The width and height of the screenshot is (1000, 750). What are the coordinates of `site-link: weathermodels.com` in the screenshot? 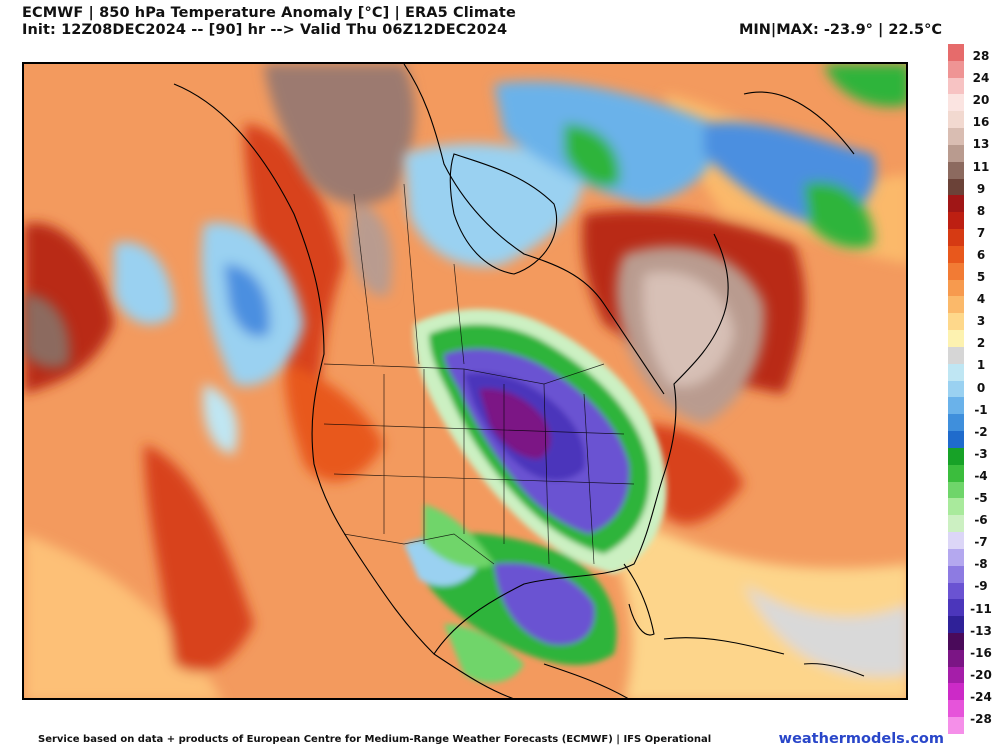 It's located at (861, 739).